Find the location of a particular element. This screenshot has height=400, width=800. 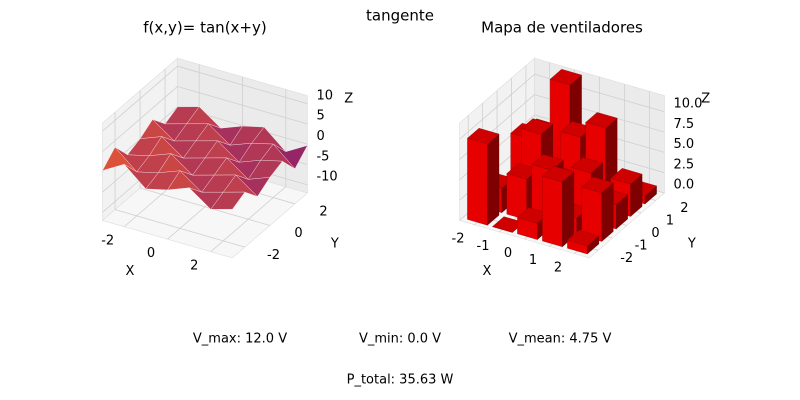

z-tick-label: 10 is located at coordinates (324, 95).